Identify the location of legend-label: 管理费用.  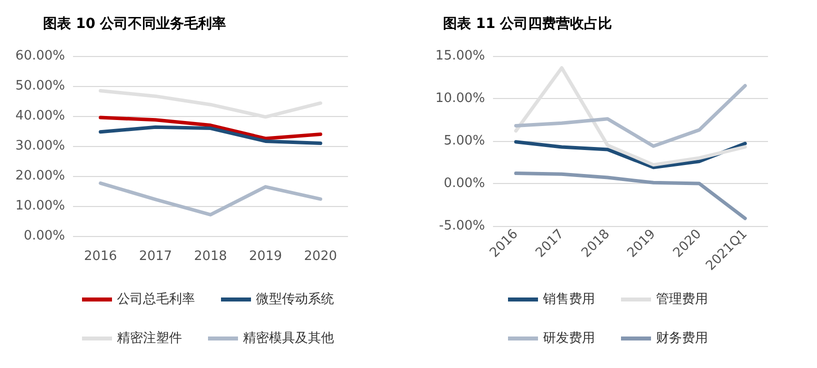
(682, 299).